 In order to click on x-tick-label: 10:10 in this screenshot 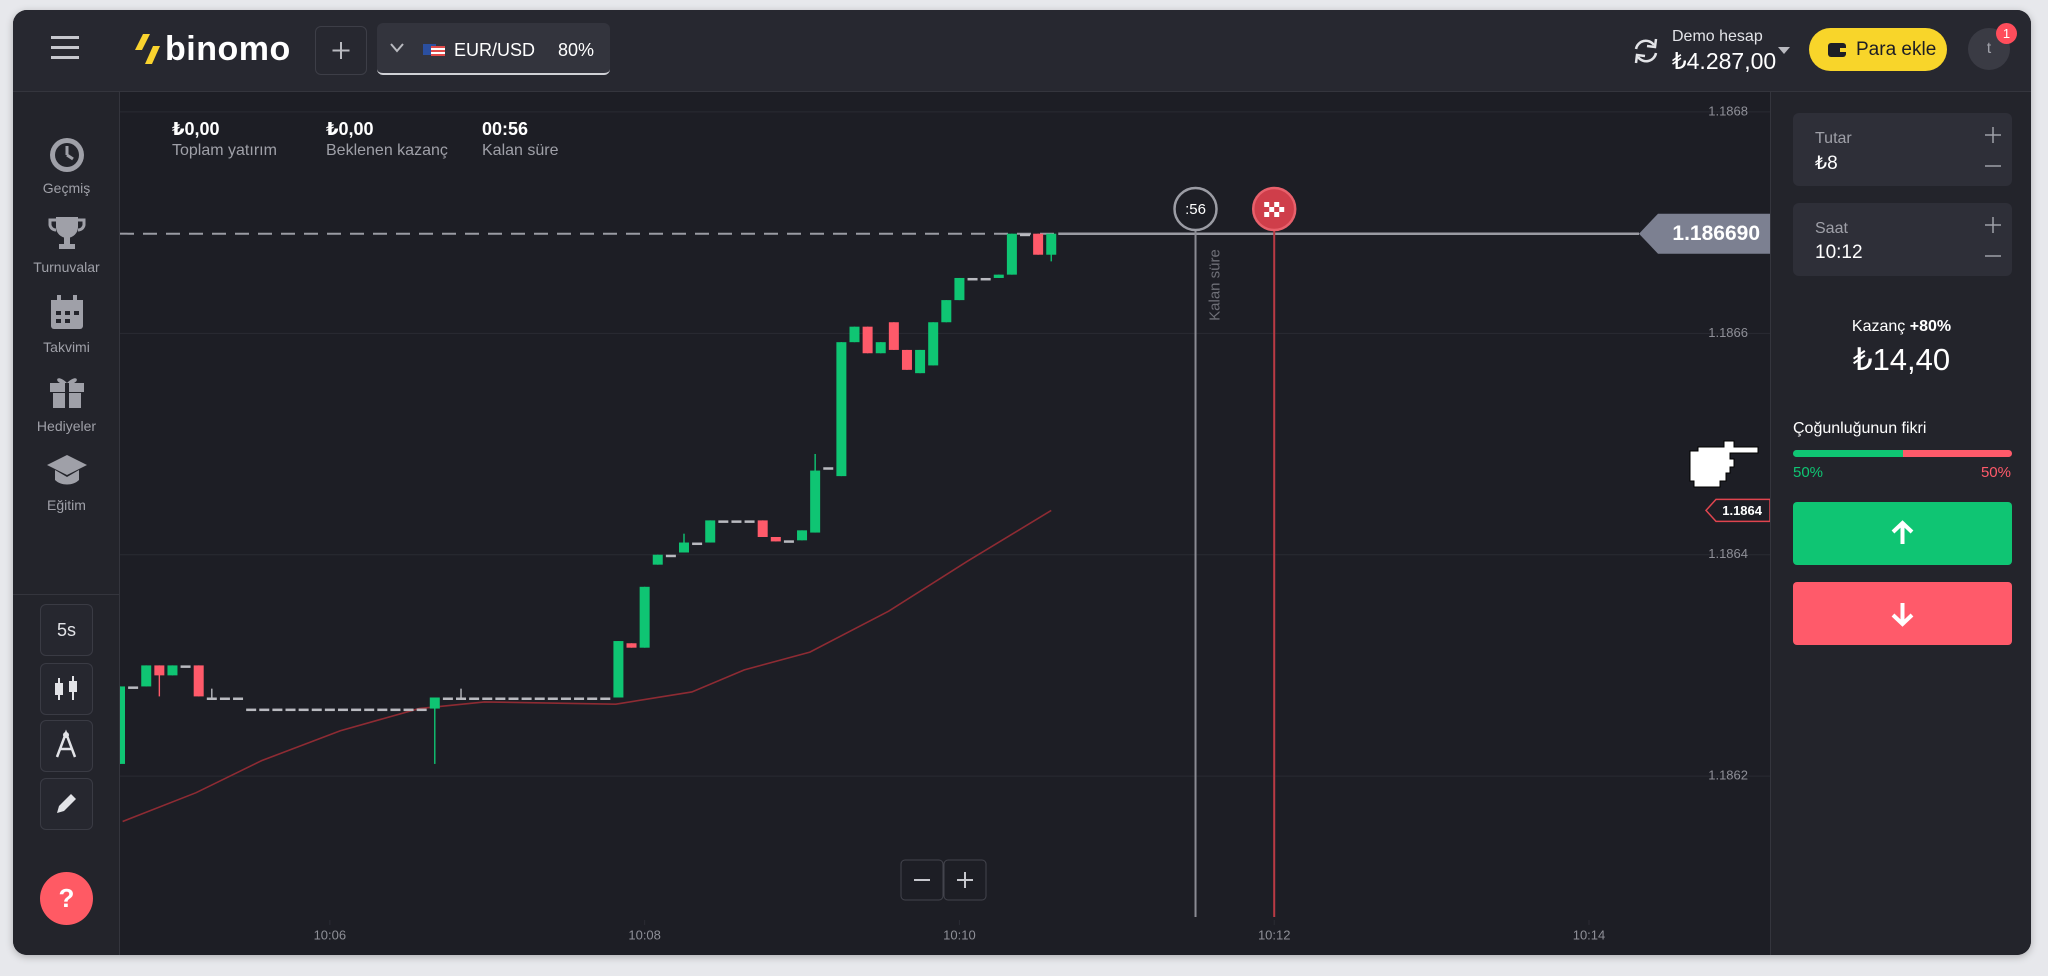, I will do `click(959, 934)`.